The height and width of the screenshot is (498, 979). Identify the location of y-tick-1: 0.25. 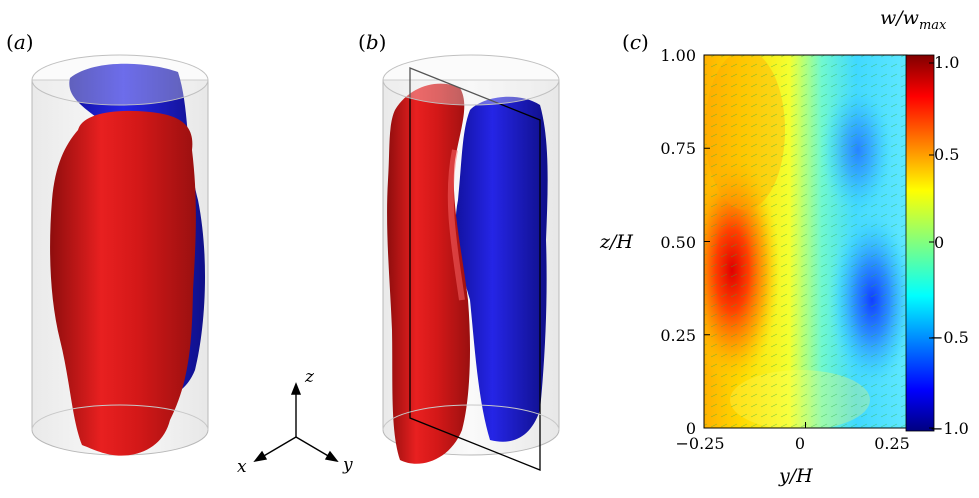
(678, 335).